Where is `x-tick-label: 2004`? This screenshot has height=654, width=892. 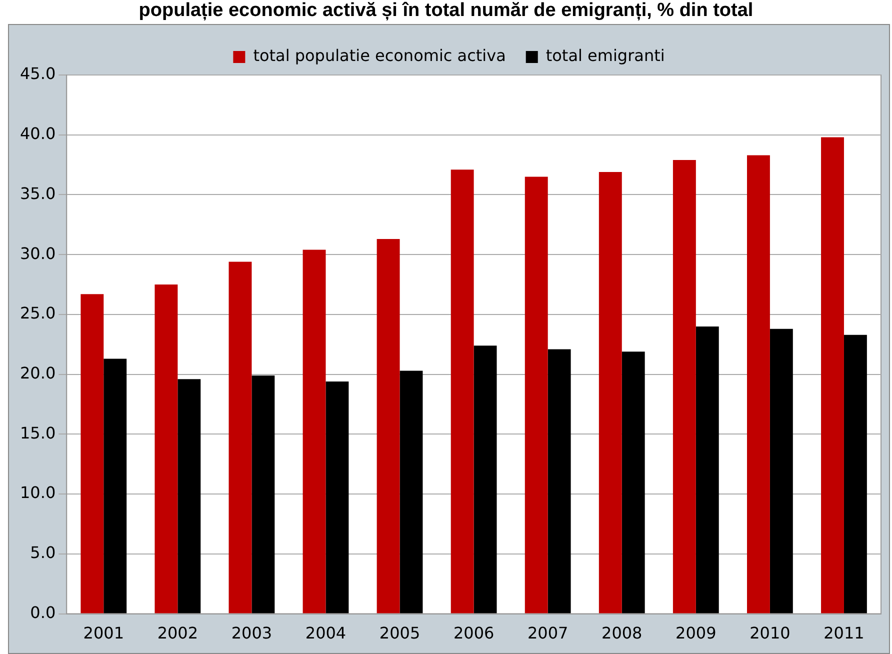 x-tick-label: 2004 is located at coordinates (325, 633).